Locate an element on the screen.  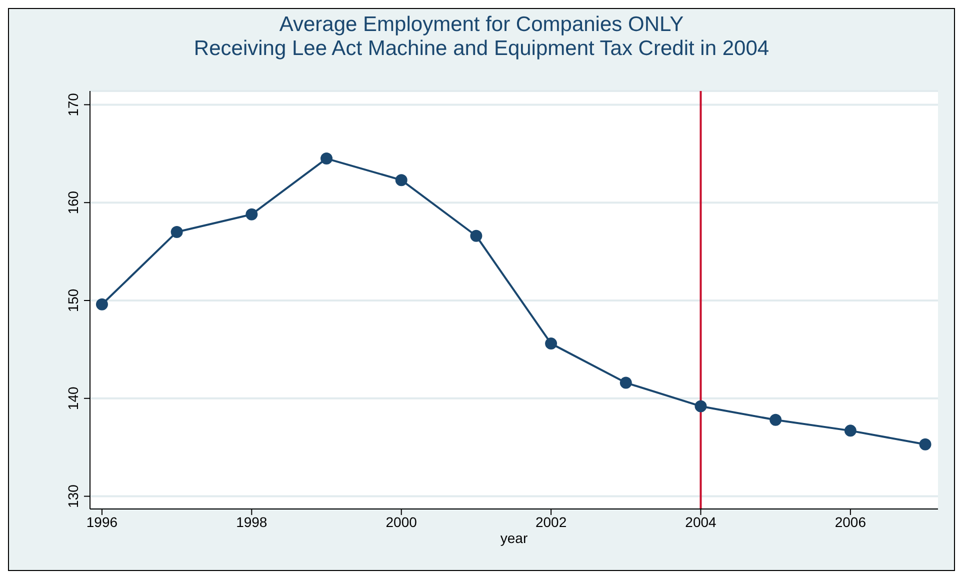
y-tick-label: 160 is located at coordinates (73, 202).